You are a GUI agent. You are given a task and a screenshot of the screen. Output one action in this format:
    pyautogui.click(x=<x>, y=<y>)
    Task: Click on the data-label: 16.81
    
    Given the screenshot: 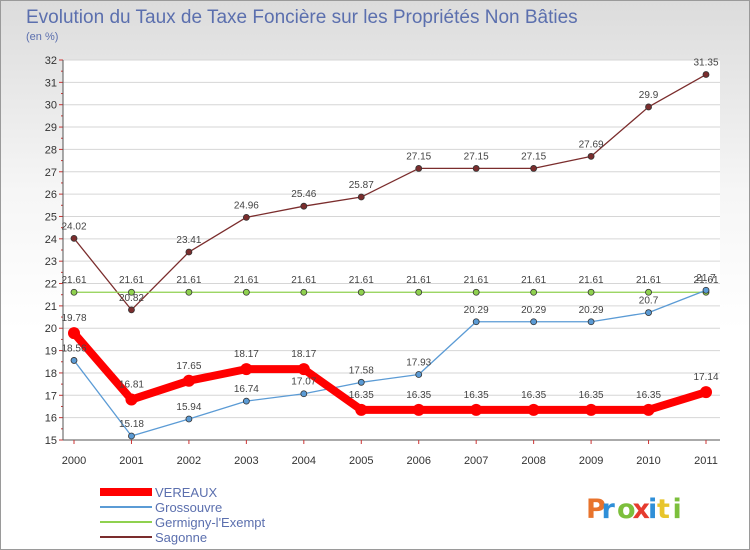 What is the action you would take?
    pyautogui.click(x=131, y=385)
    